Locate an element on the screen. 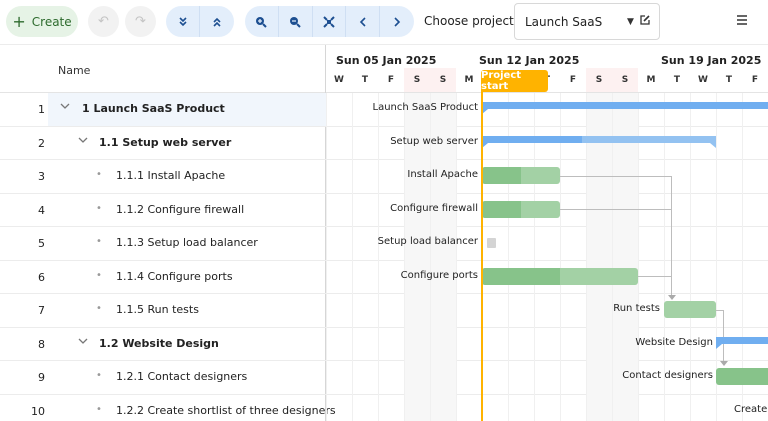 Image resolution: width=768 pixels, height=421 pixels. table-row: 1 1 Launch SaaS Product is located at coordinates (384, 110).